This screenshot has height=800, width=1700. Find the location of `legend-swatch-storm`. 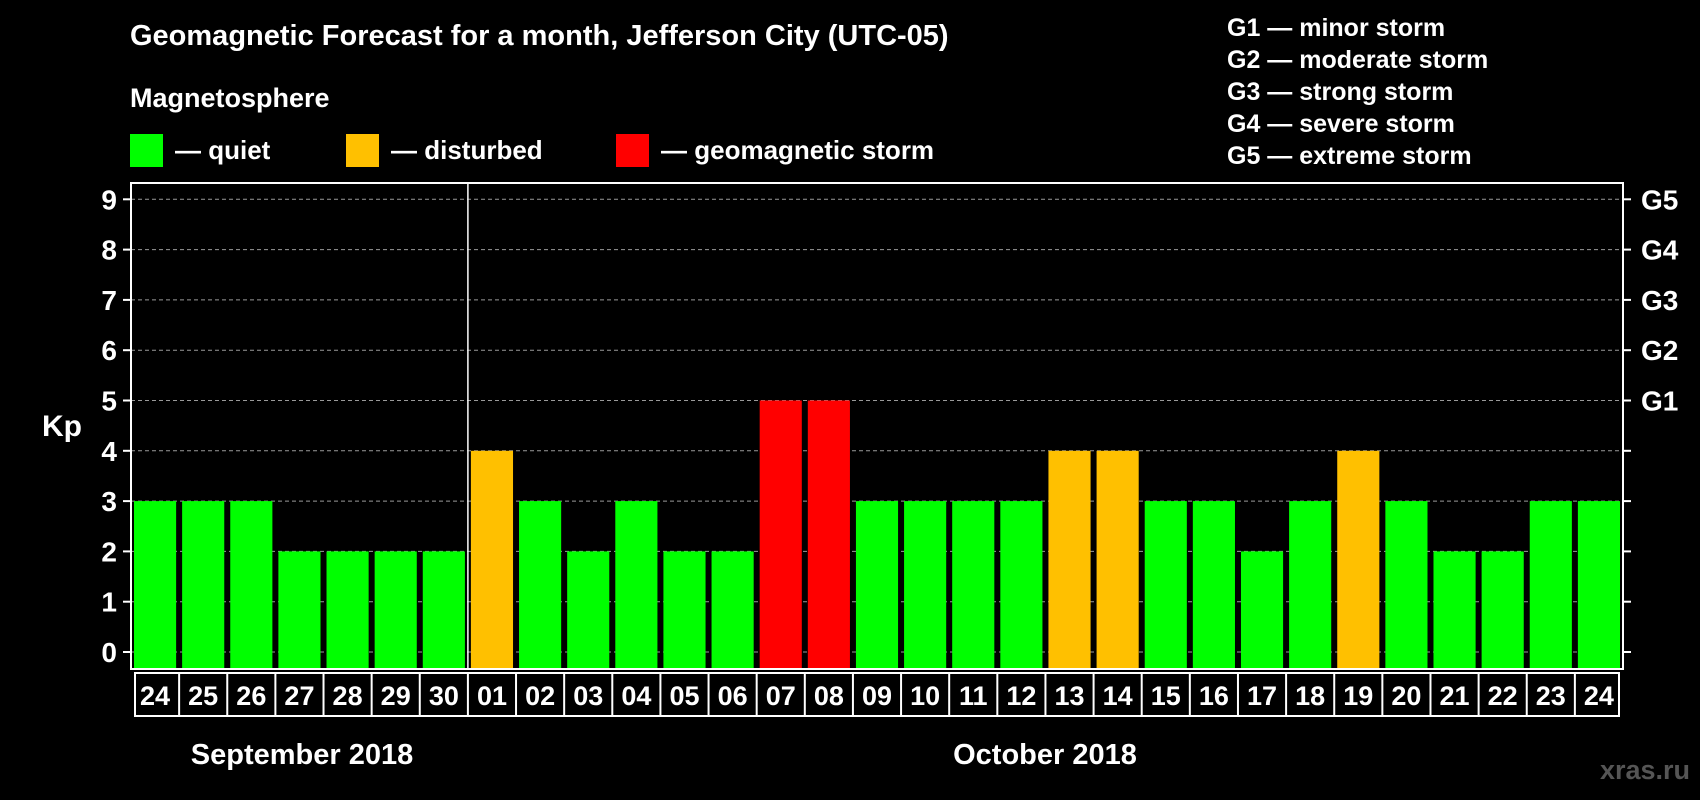

legend-swatch-storm is located at coordinates (632, 150).